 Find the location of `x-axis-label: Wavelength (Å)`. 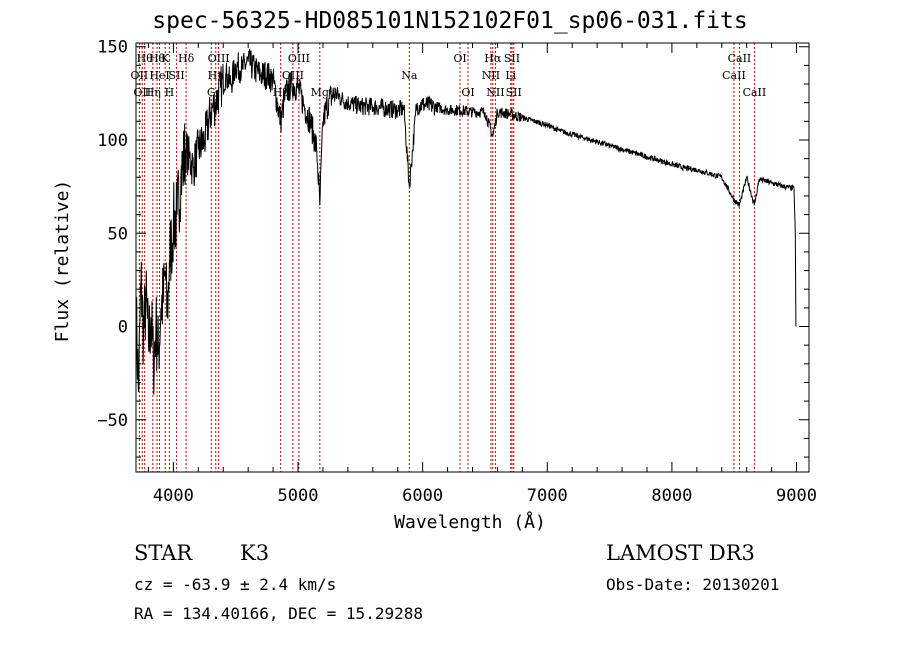

x-axis-label: Wavelength (Å) is located at coordinates (470, 522).